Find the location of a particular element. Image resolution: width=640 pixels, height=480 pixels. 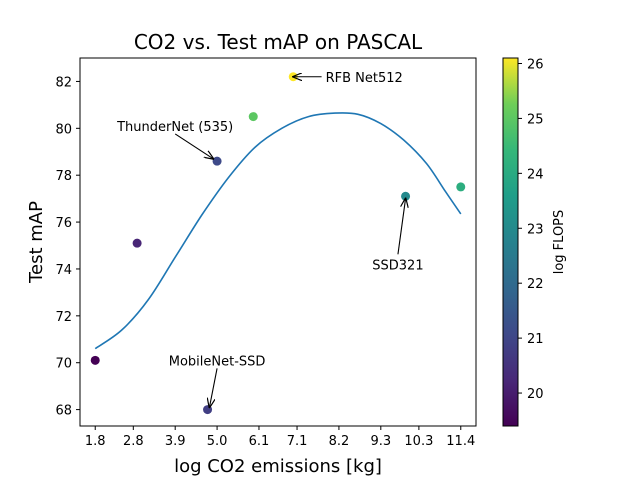

x-axis-ticks: 1.8 2.8 3.9 5.0 6.1 7.1 8.2 9.3 10.3 11.4 is located at coordinates (280, 437).